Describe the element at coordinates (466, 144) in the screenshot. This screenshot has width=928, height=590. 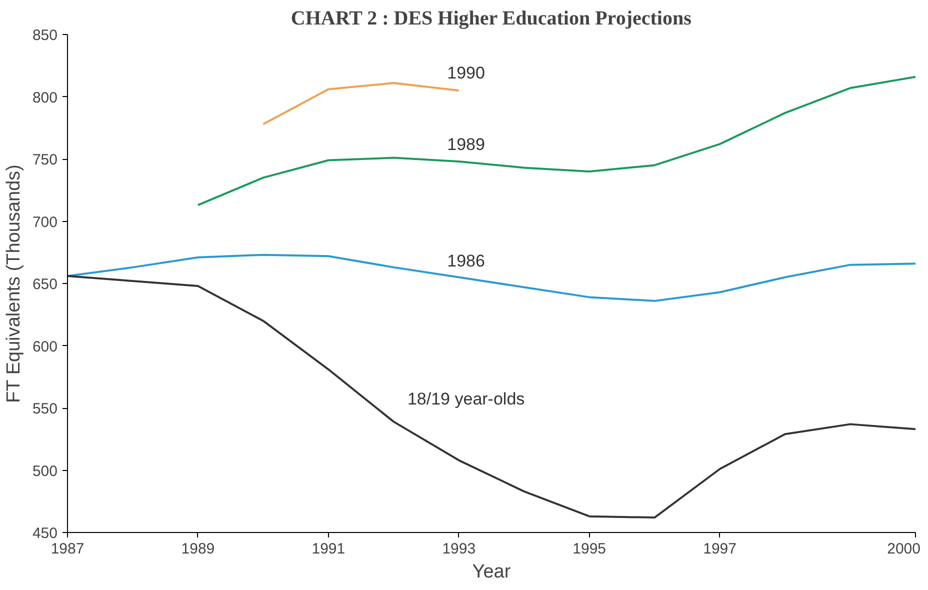
I see `series-label: 1989` at that location.